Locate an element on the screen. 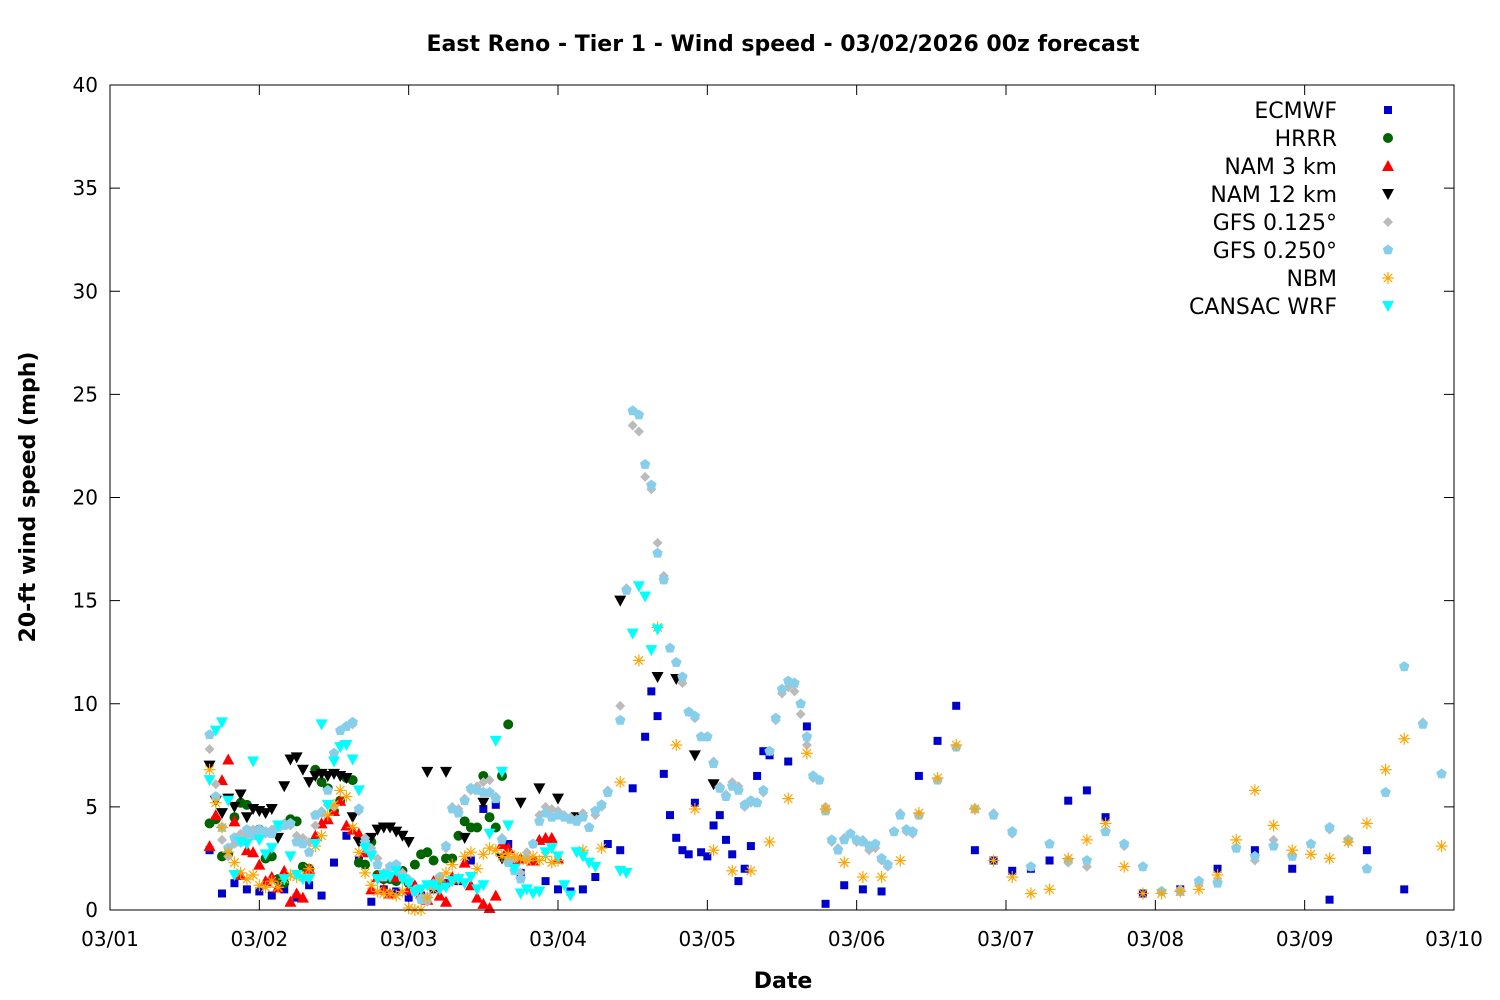 The height and width of the screenshot is (1000, 1500). legend-label: NBM is located at coordinates (1311, 279).